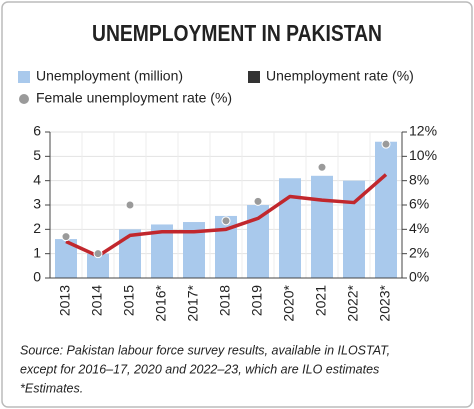 This screenshot has height=409, width=474. I want to click on x-tick-label: 2023*, so click(385, 302).